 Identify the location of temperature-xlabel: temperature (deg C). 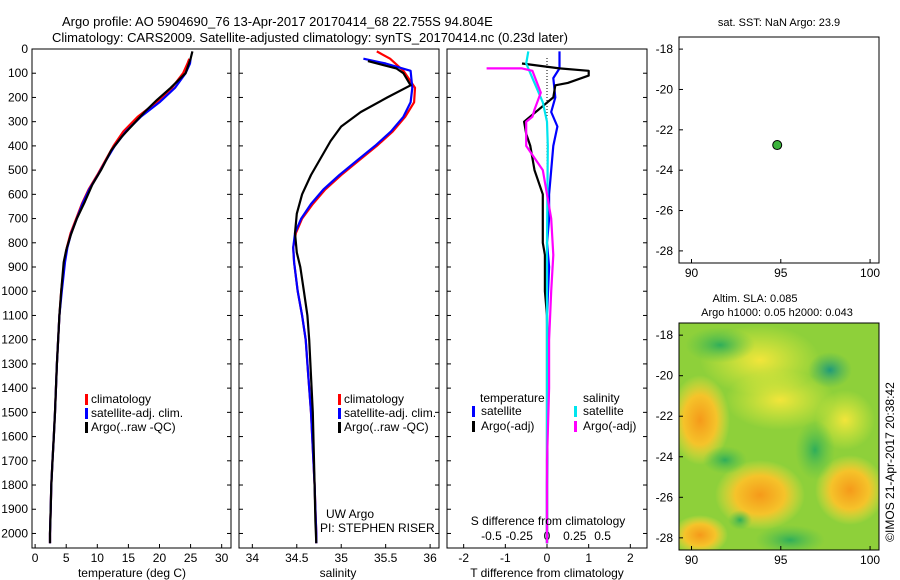
(132, 573).